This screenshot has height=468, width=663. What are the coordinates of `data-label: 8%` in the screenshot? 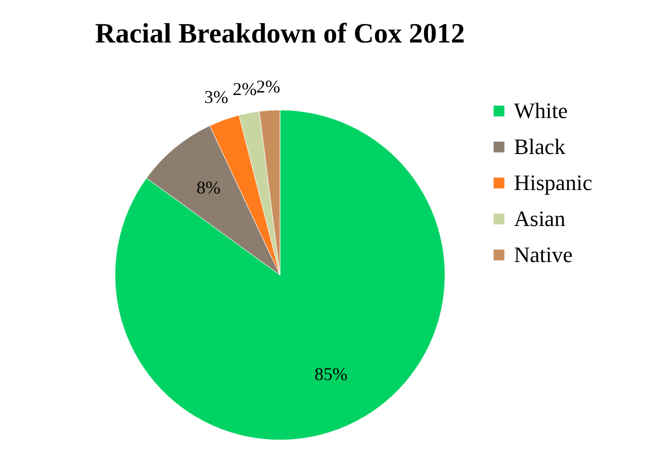 It's located at (208, 188).